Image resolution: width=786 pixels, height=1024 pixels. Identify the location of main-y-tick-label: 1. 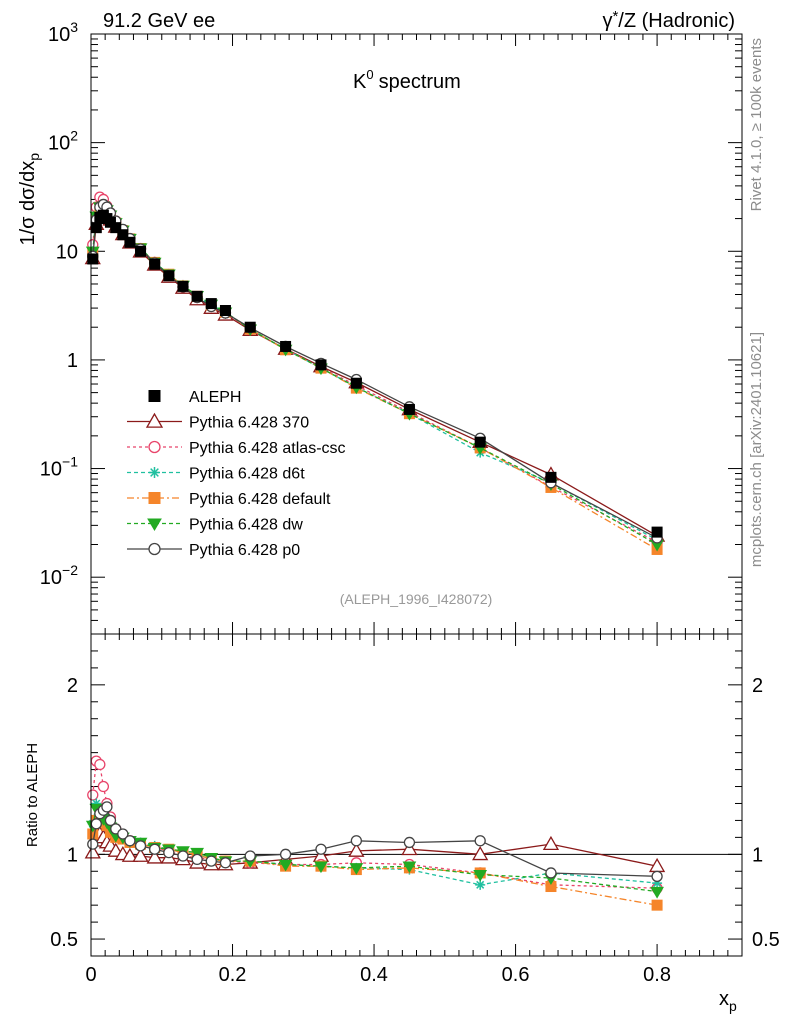
(72, 361).